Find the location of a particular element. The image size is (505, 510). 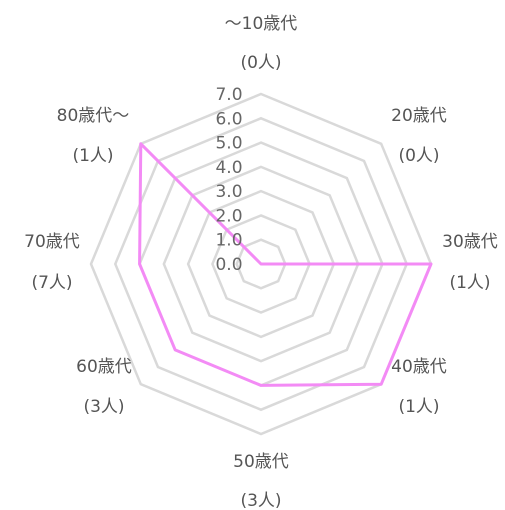

category-label: 60歳代 is located at coordinates (104, 367).